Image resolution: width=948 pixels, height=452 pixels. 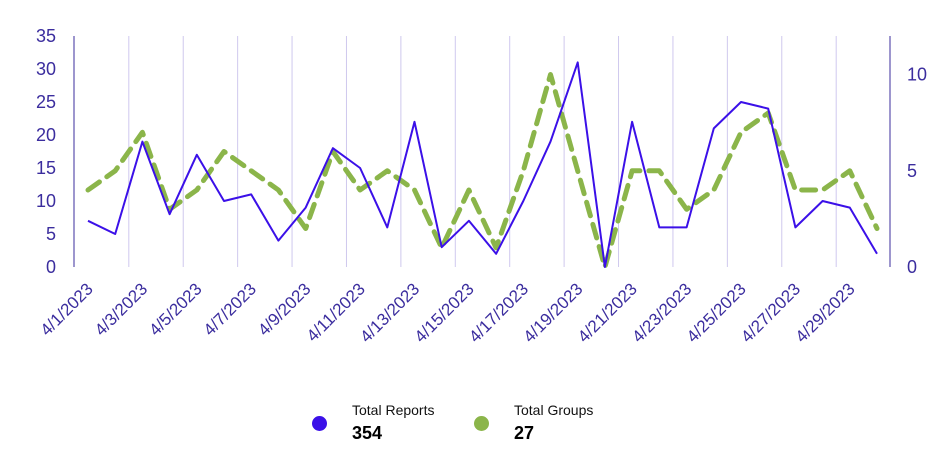 I want to click on x-tick-label: 4/29/2023, so click(x=825, y=312).